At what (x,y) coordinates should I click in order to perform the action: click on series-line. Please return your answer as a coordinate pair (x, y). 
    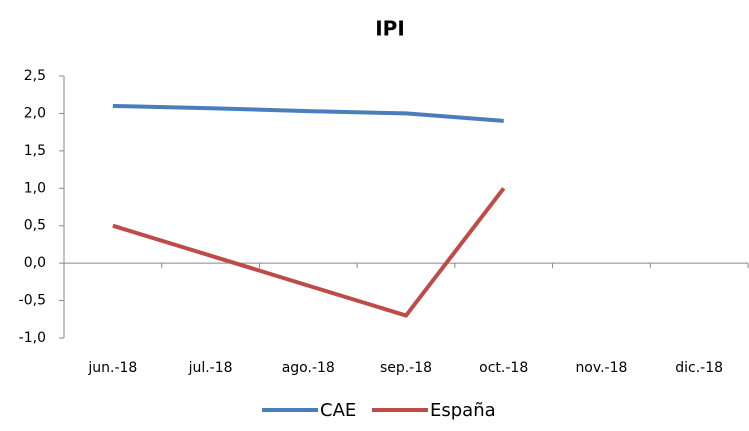
    Looking at the image, I should click on (308, 113).